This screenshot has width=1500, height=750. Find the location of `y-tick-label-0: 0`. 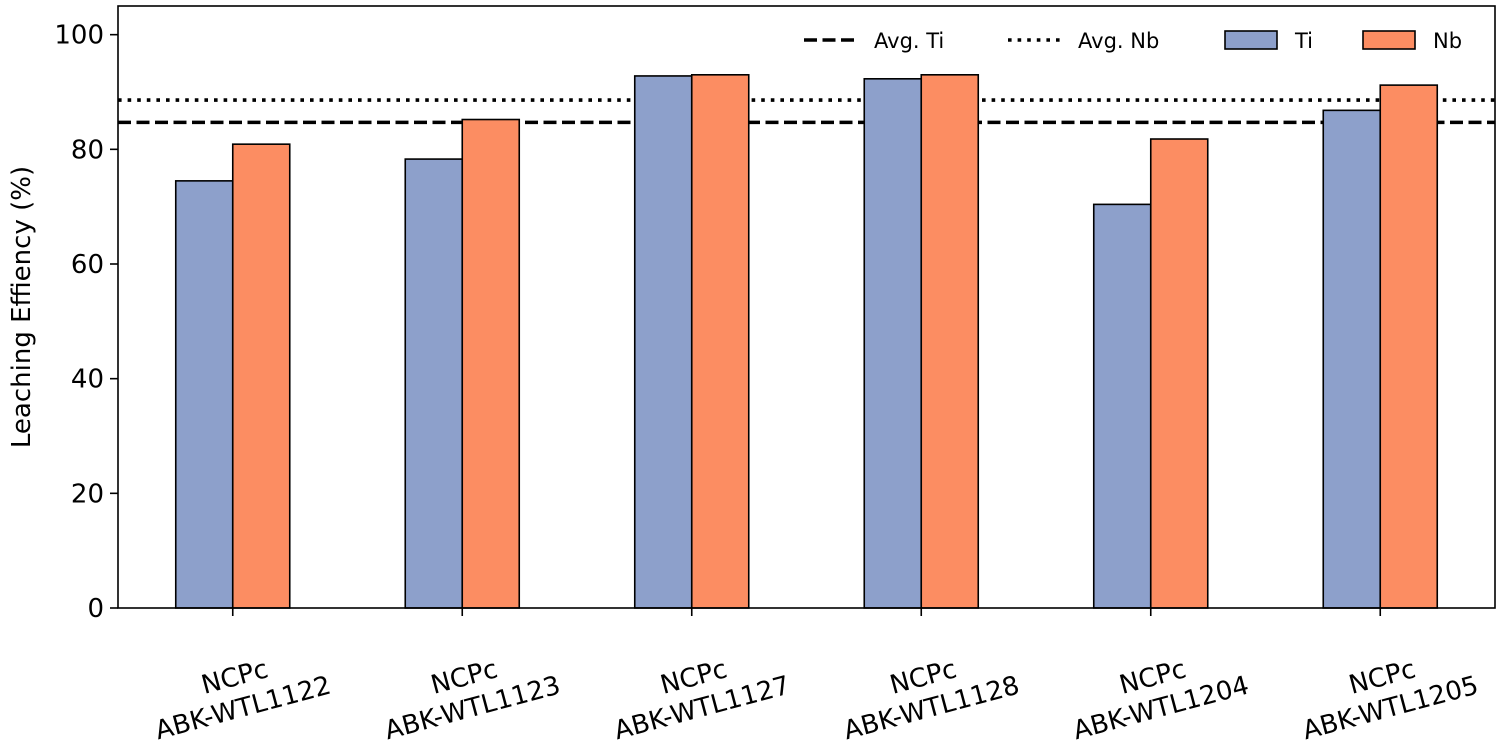

y-tick-label-0: 0 is located at coordinates (95, 609).